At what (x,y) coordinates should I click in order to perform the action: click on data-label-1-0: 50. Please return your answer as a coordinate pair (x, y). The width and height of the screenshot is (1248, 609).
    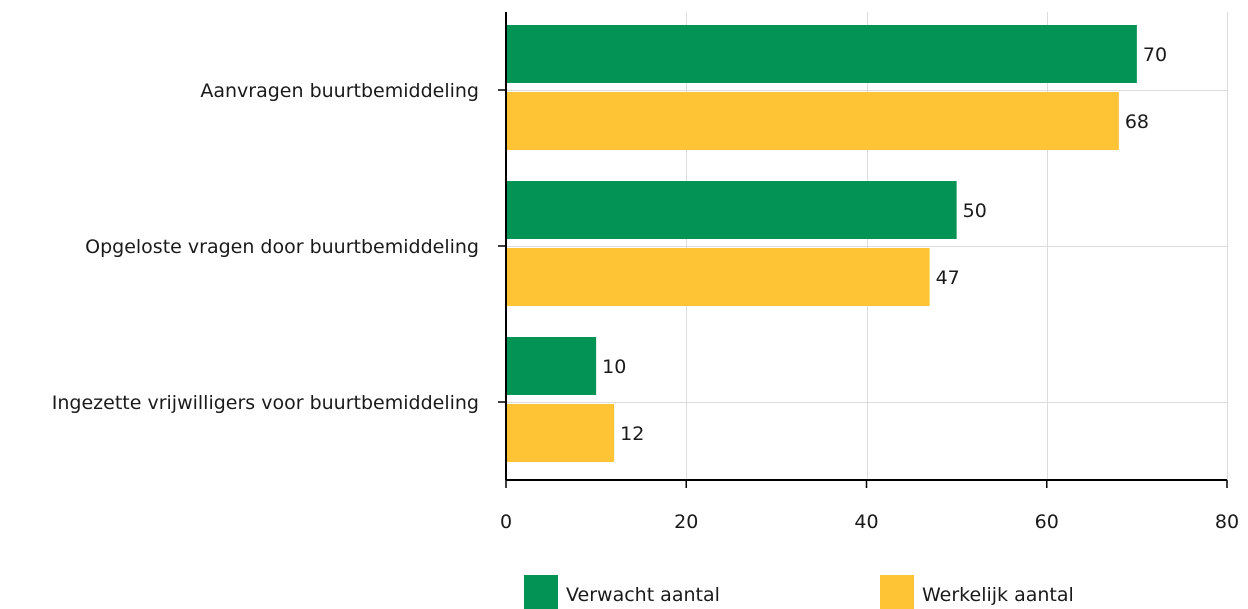
    Looking at the image, I should click on (975, 211).